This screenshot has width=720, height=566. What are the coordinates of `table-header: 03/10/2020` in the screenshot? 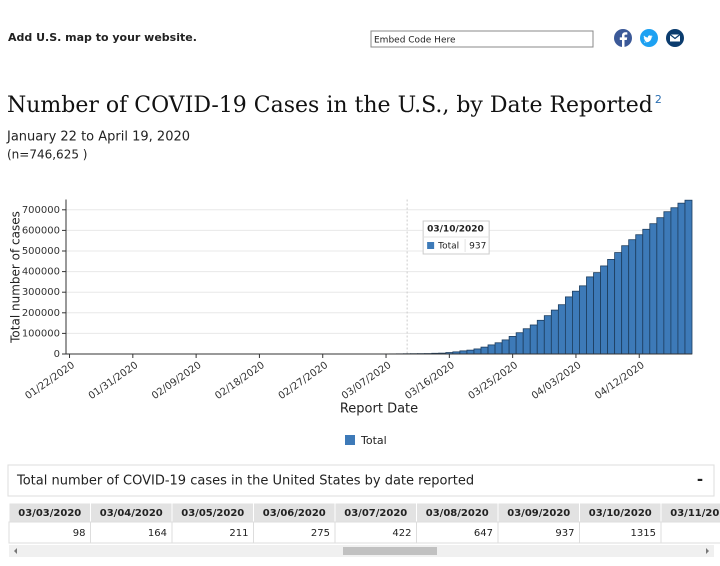 It's located at (620, 513).